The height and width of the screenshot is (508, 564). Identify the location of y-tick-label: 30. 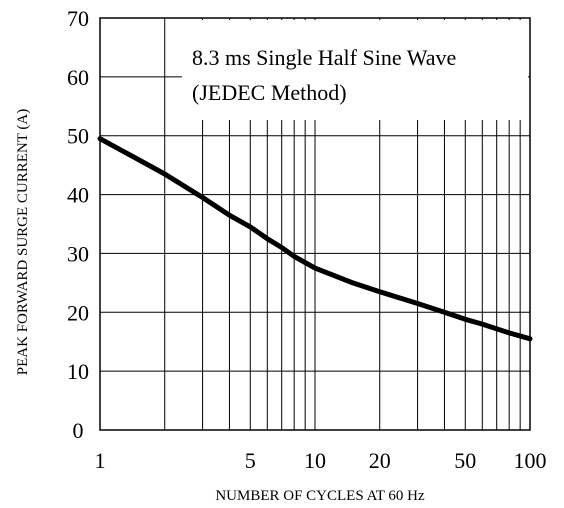
(78, 253).